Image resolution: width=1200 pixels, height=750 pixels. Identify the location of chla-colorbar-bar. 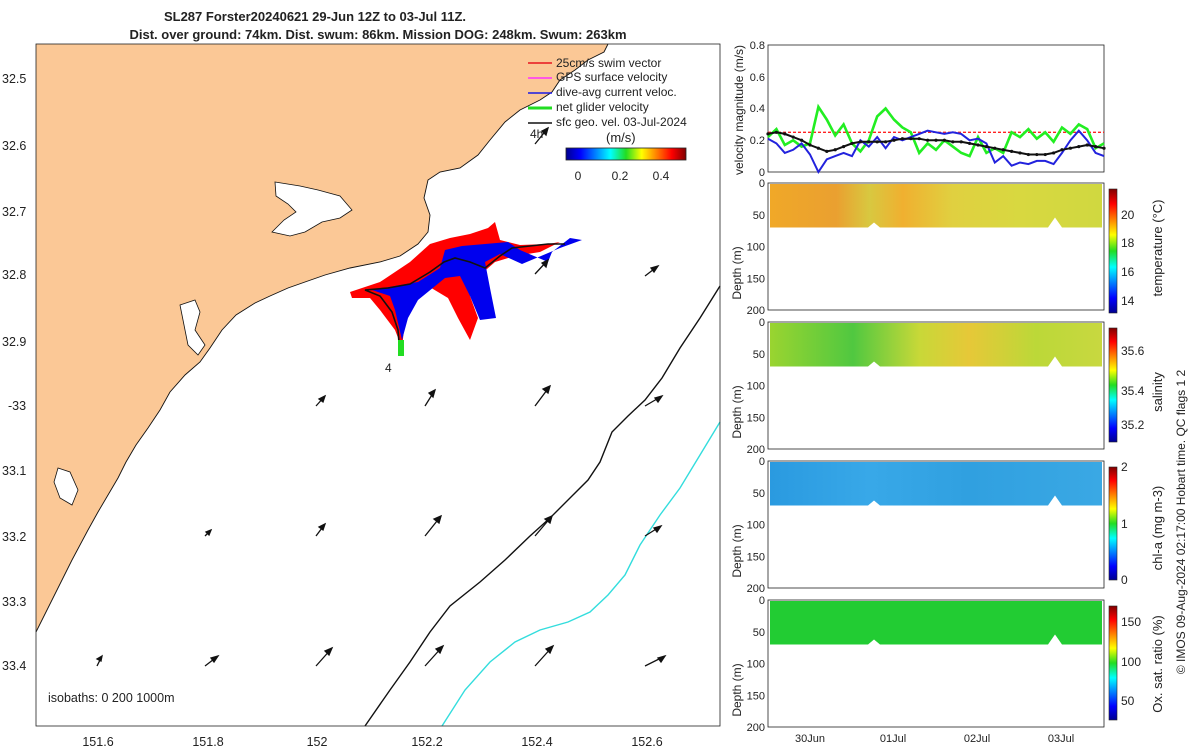
(1113, 523).